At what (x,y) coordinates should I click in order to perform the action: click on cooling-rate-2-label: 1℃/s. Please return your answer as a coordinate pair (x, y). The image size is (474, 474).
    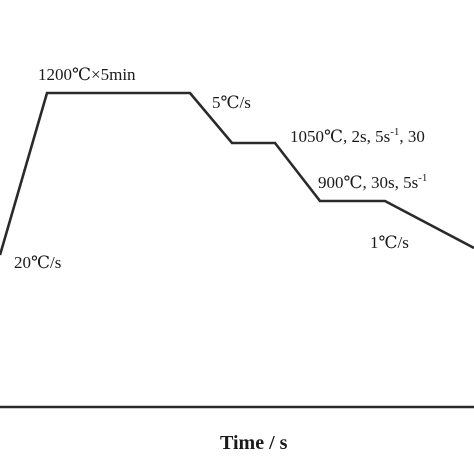
    Looking at the image, I should click on (389, 242).